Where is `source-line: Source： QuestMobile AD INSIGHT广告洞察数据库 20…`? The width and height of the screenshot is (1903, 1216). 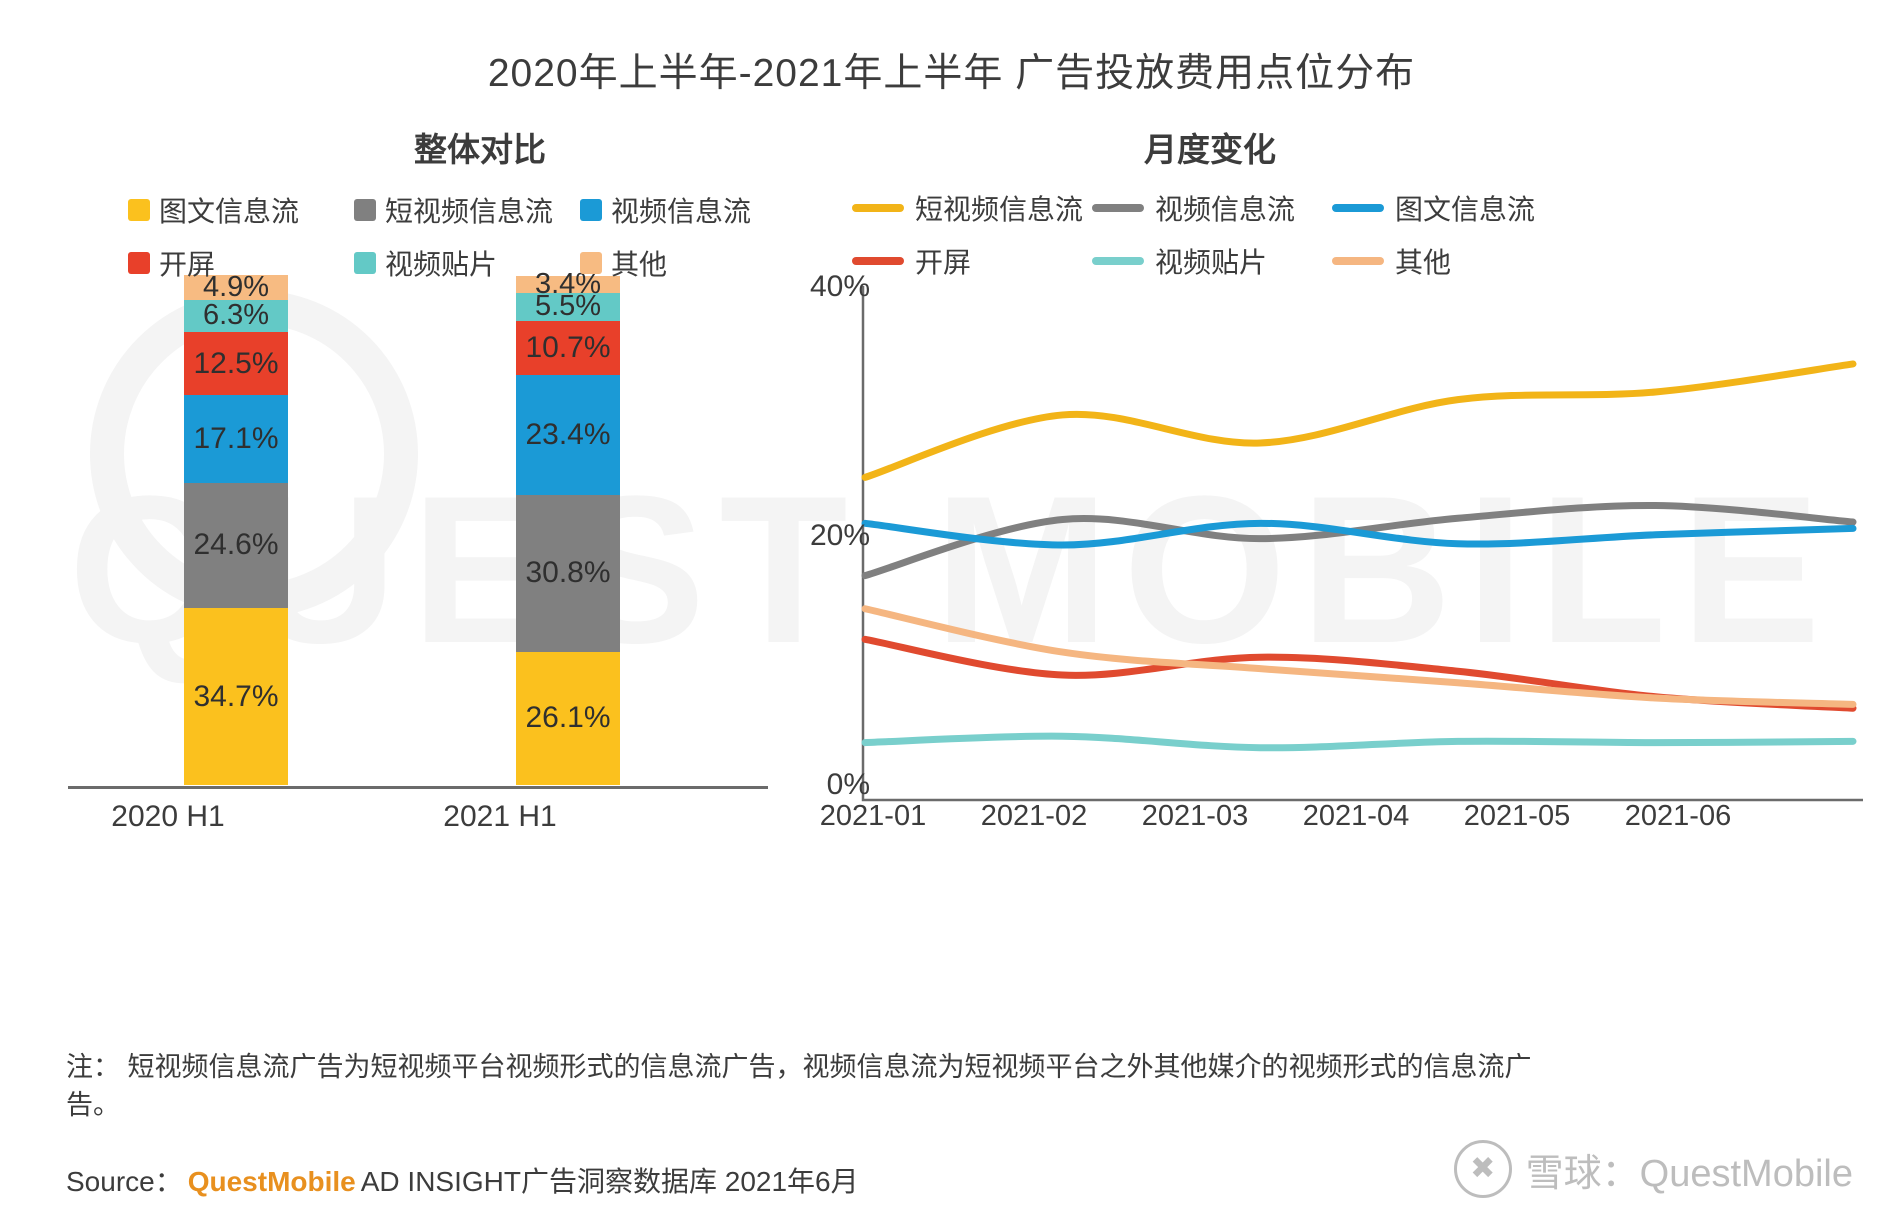
source-line: Source： QuestMobile AD INSIGHT广告洞察数据库 20… is located at coordinates (462, 1180).